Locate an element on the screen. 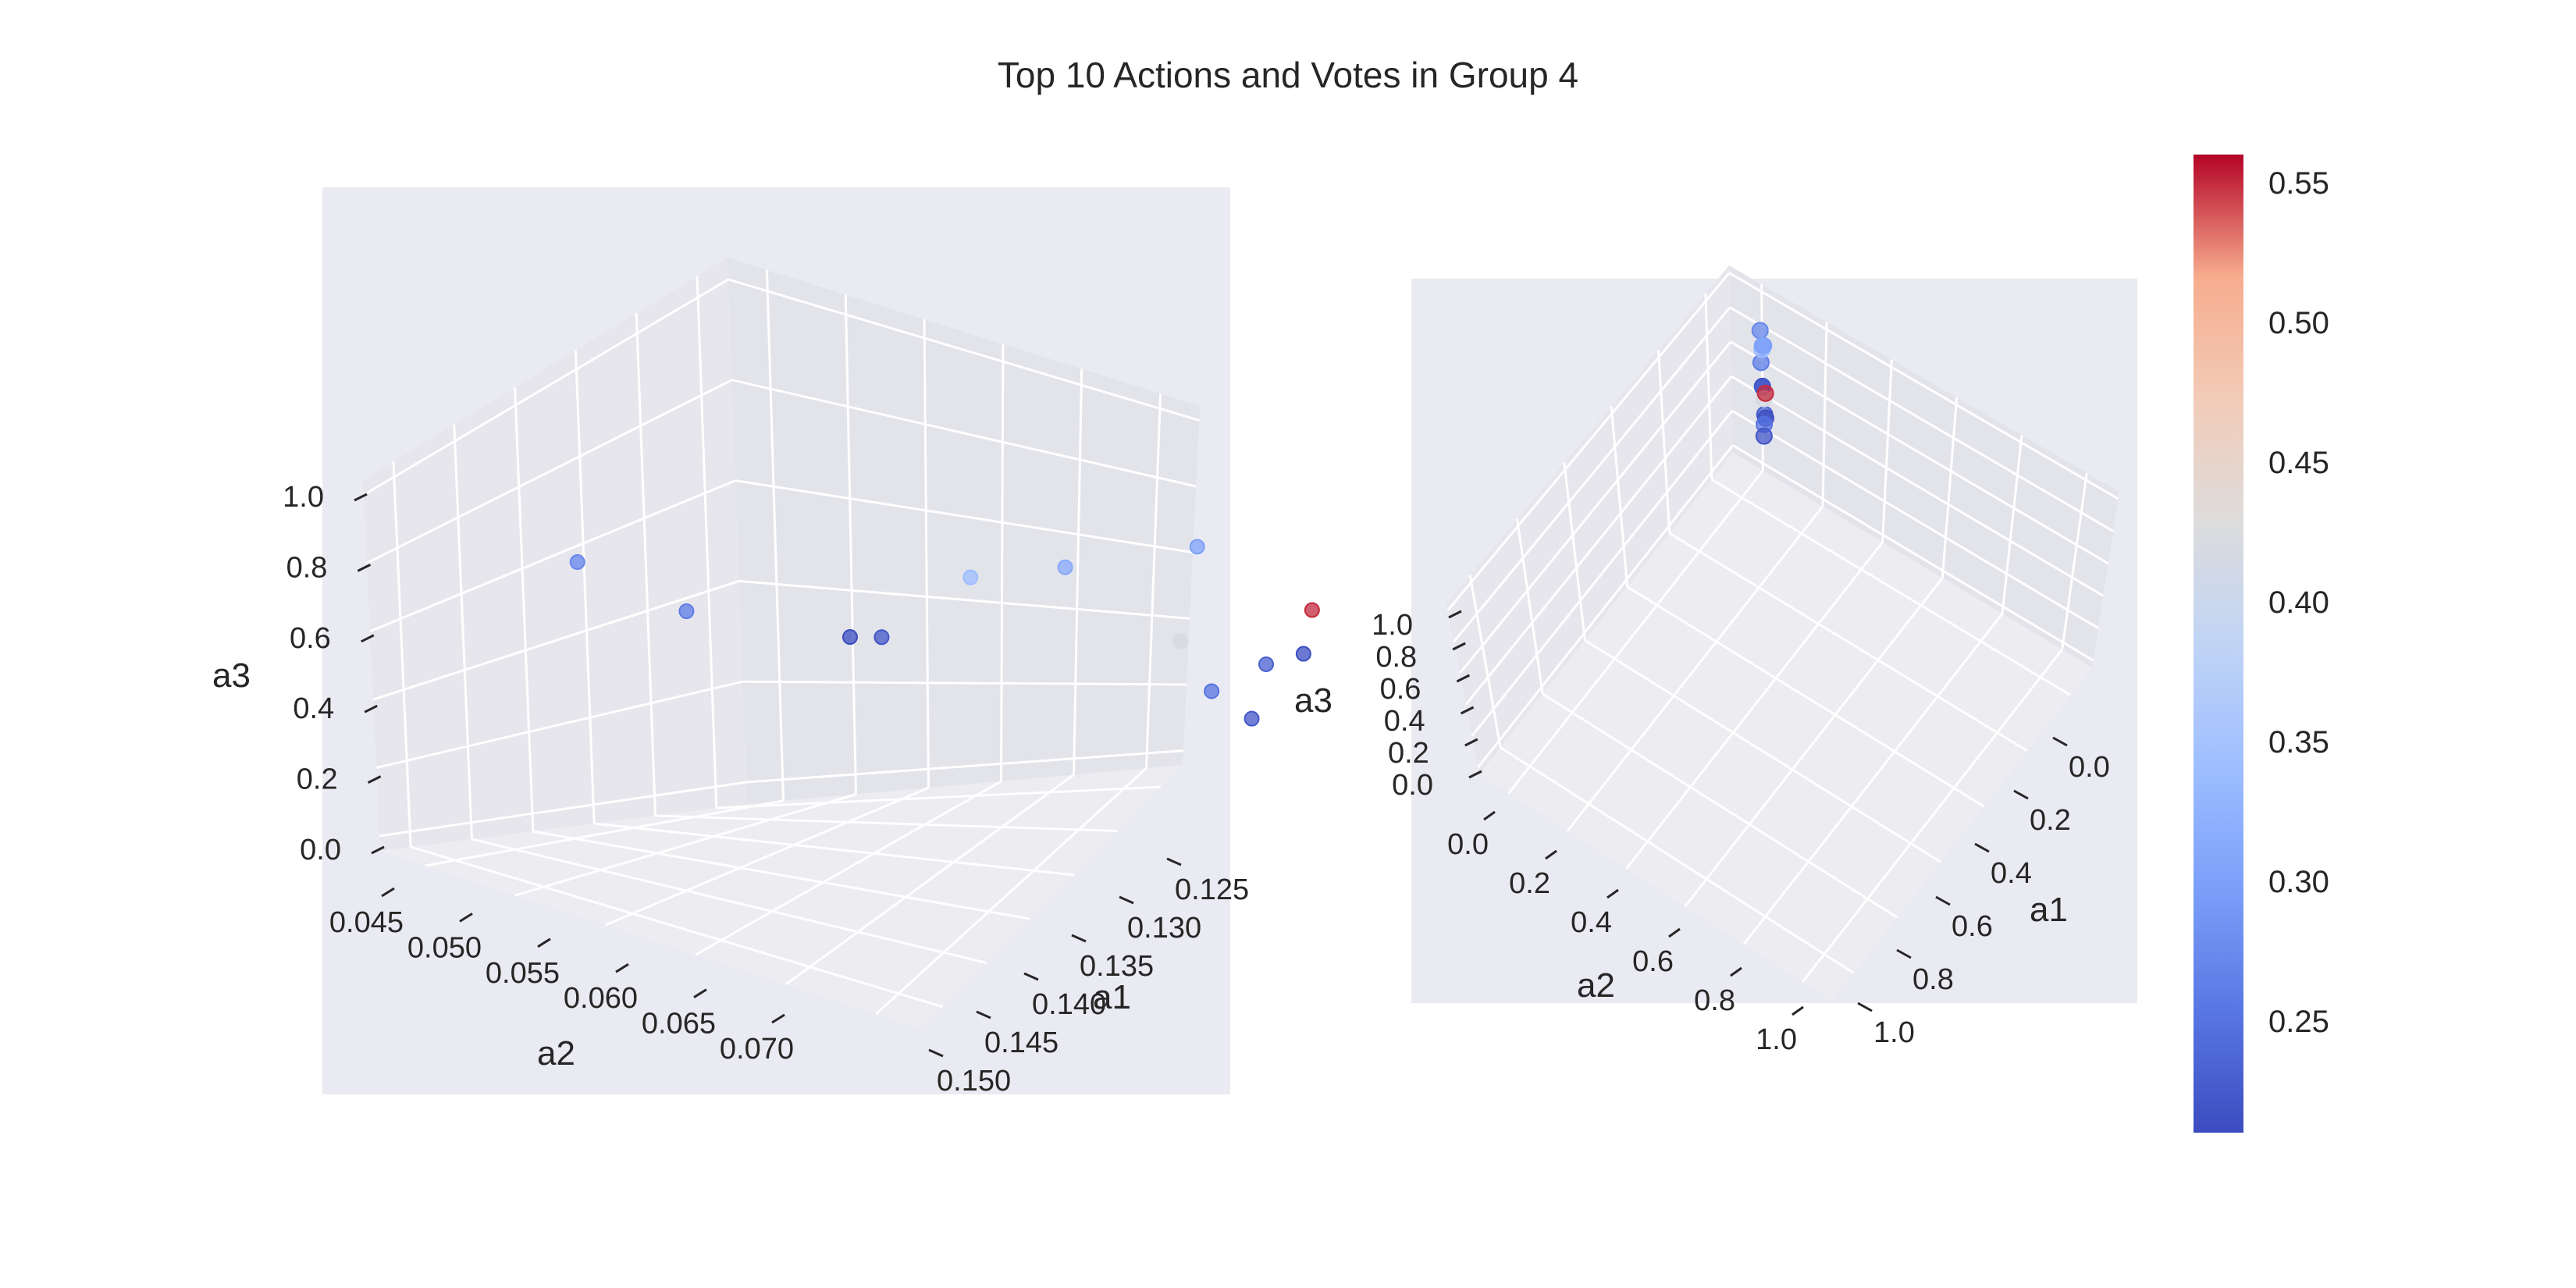 This screenshot has width=2576, height=1288. tick-label: 0.8 is located at coordinates (1933, 979).